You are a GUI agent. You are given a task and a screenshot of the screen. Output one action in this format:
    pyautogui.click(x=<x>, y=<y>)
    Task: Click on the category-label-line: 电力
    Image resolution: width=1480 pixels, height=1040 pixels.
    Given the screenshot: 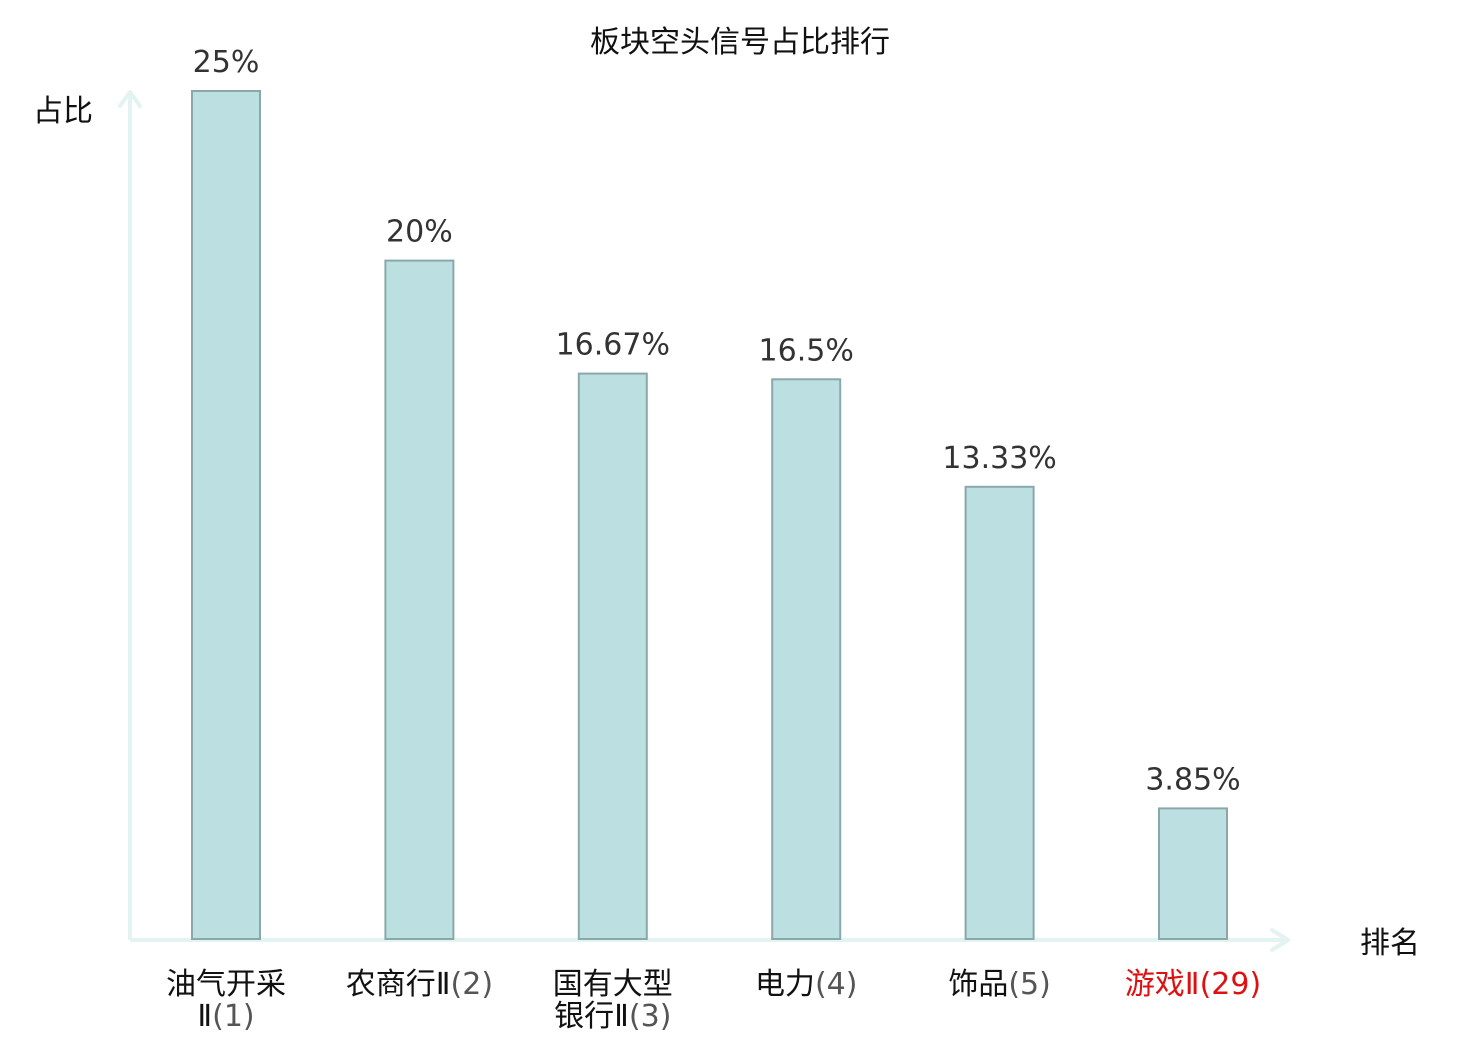 What is the action you would take?
    pyautogui.click(x=785, y=984)
    